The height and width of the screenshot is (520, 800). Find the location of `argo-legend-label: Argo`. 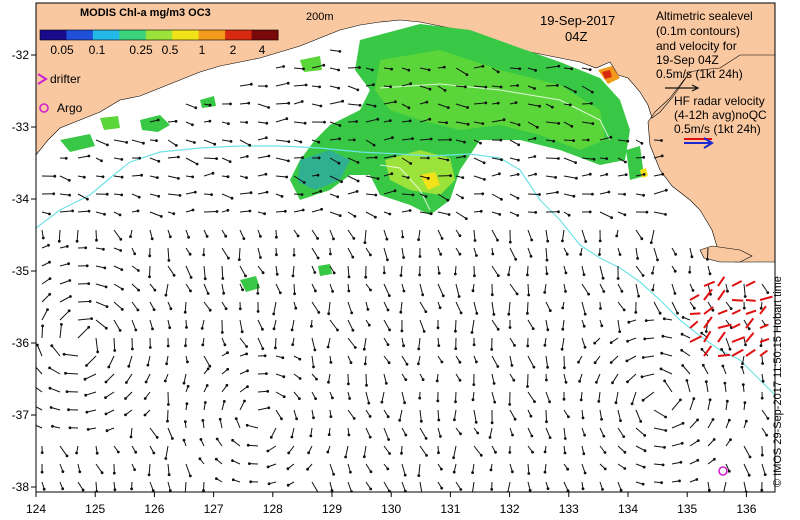

argo-legend-label: Argo is located at coordinates (70, 108).